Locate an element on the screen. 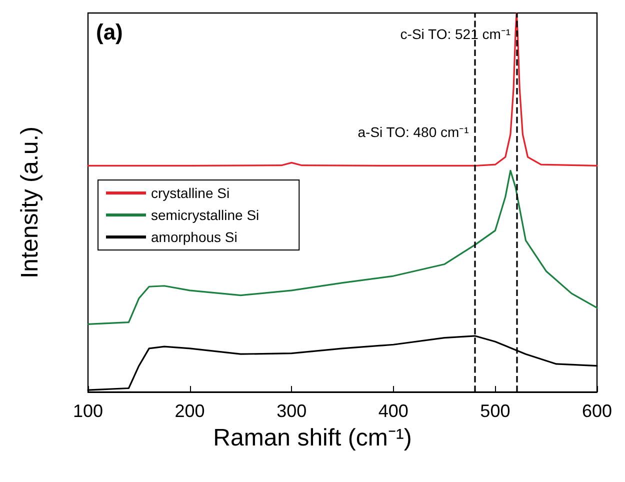 The height and width of the screenshot is (482, 625). x-tick-label: 300 is located at coordinates (291, 411).